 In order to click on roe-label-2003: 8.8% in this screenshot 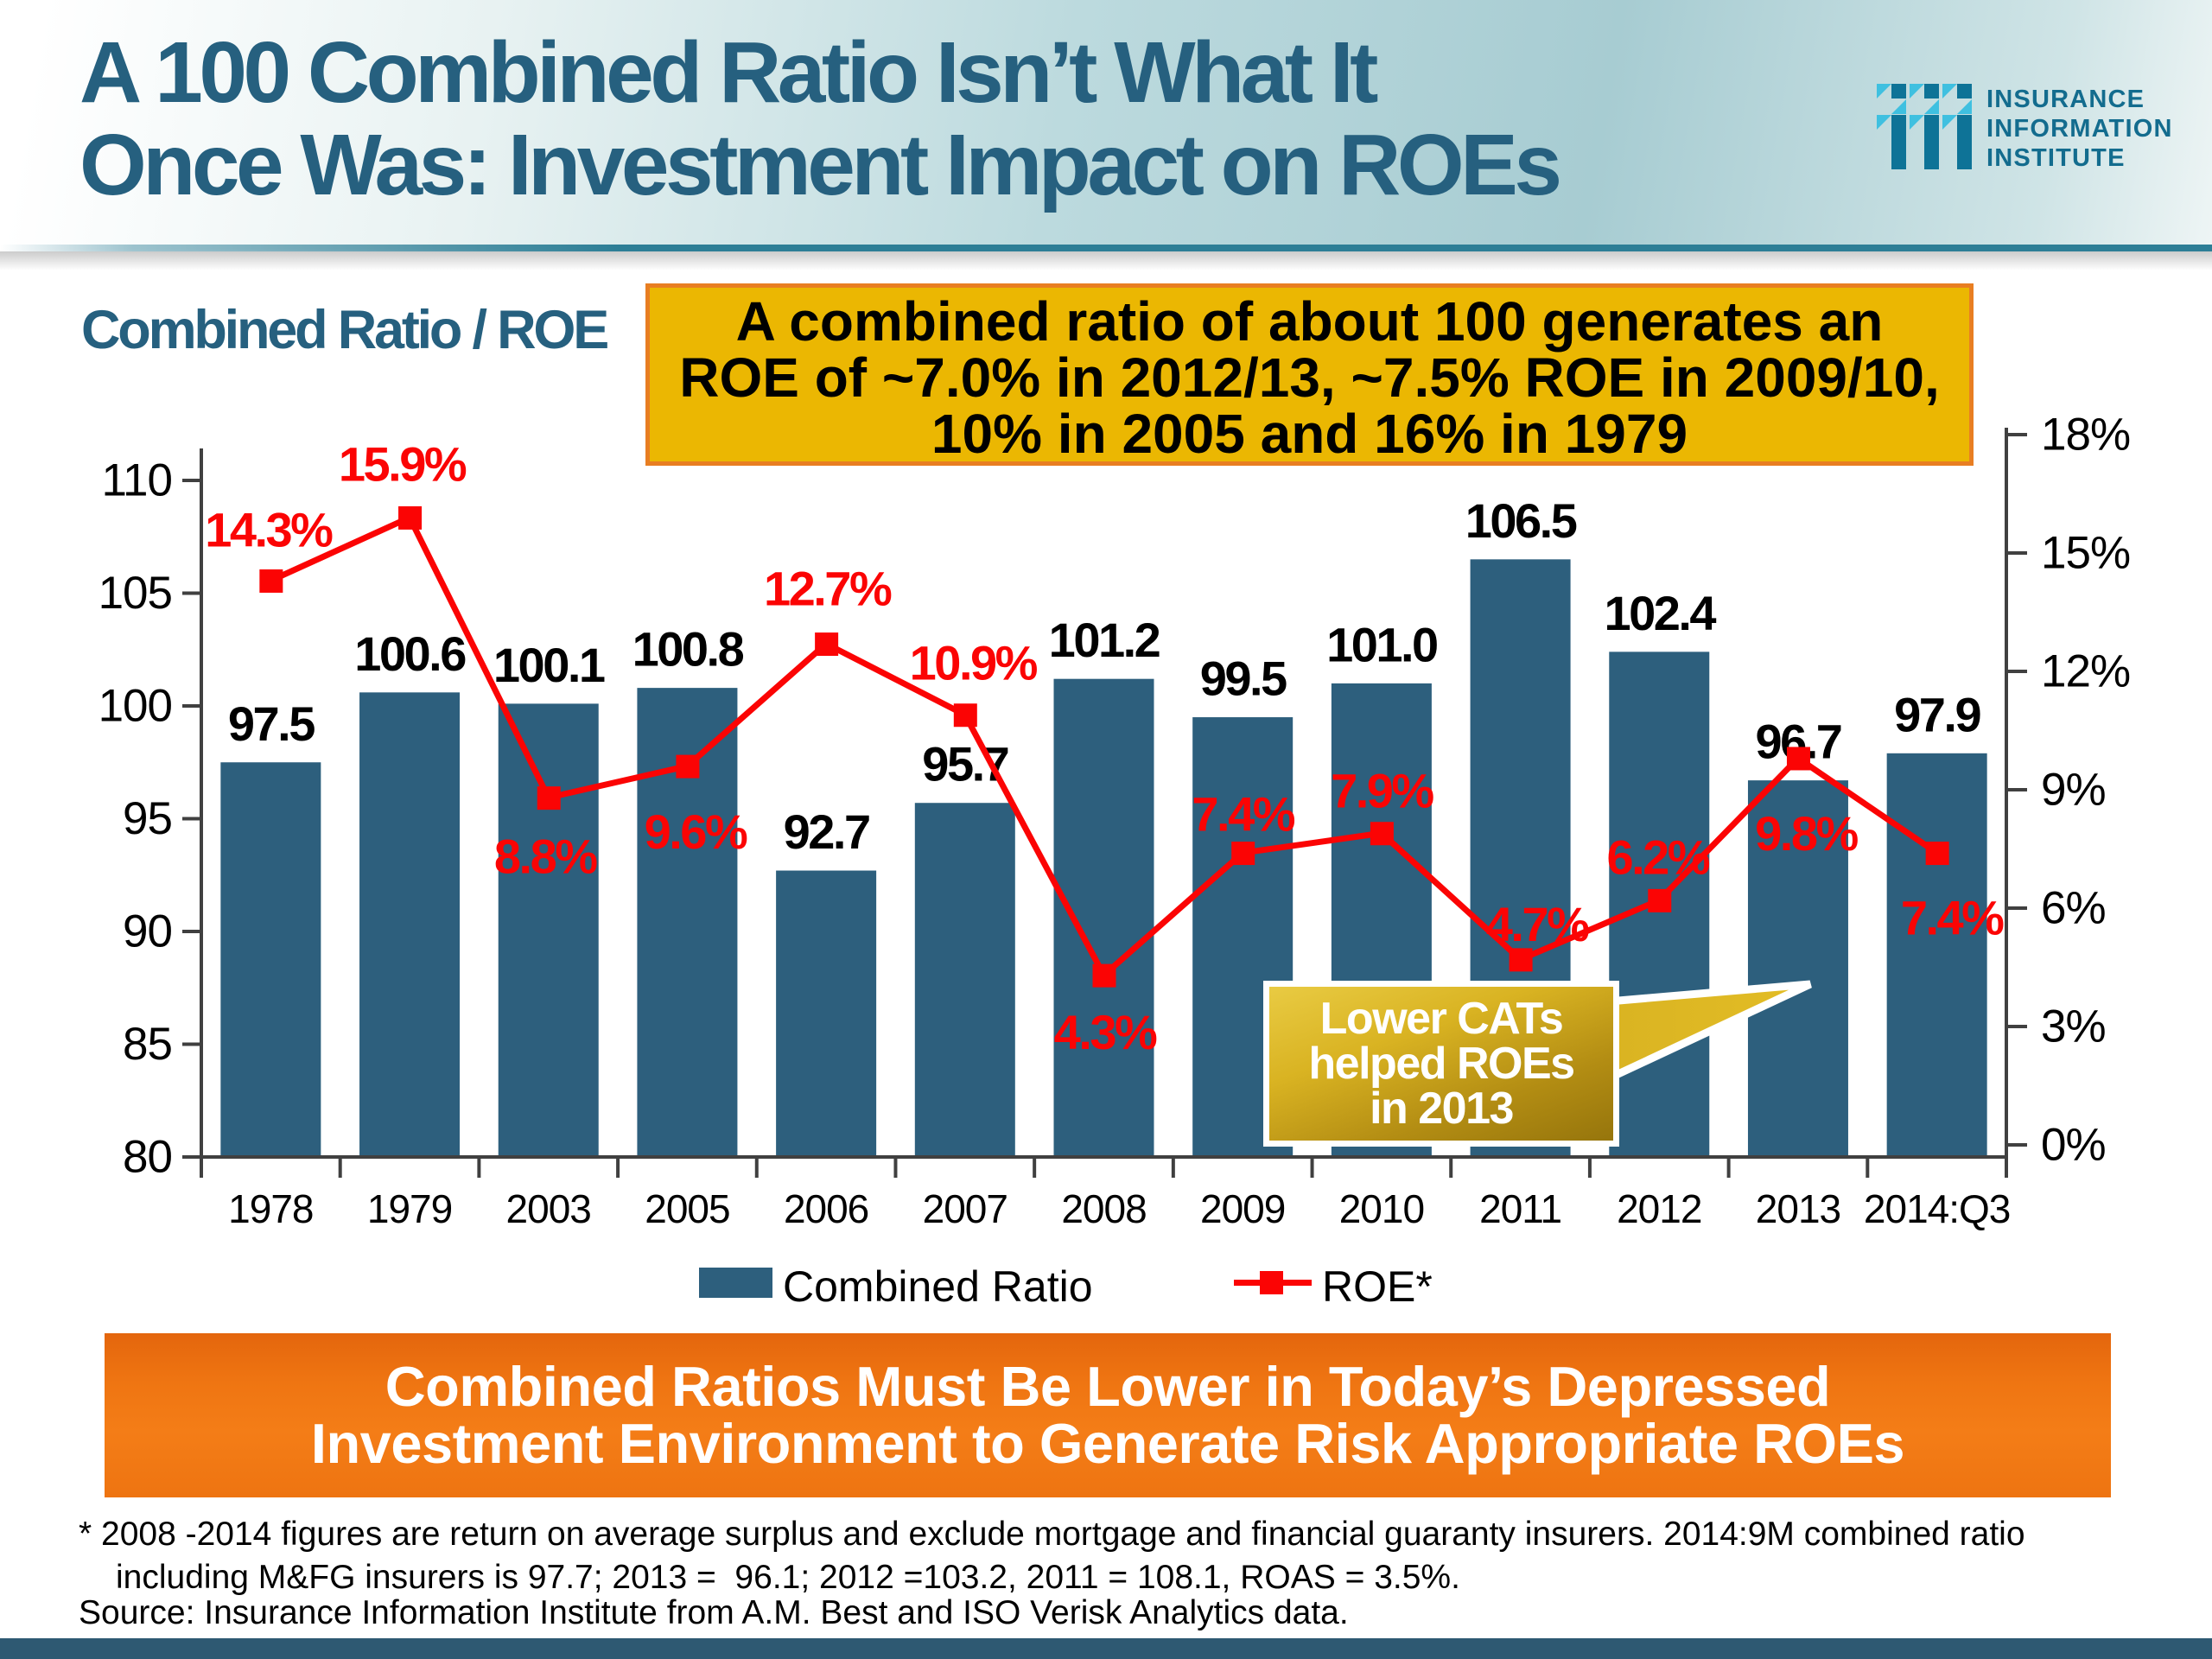, I will do `click(545, 857)`.